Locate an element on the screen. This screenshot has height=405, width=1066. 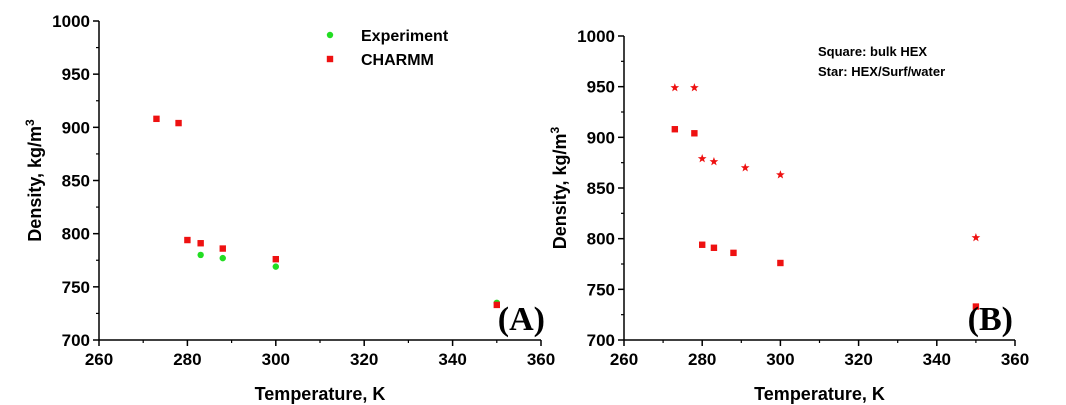
annotation-text: Star: HEX/Surf/water is located at coordinates (881, 71).